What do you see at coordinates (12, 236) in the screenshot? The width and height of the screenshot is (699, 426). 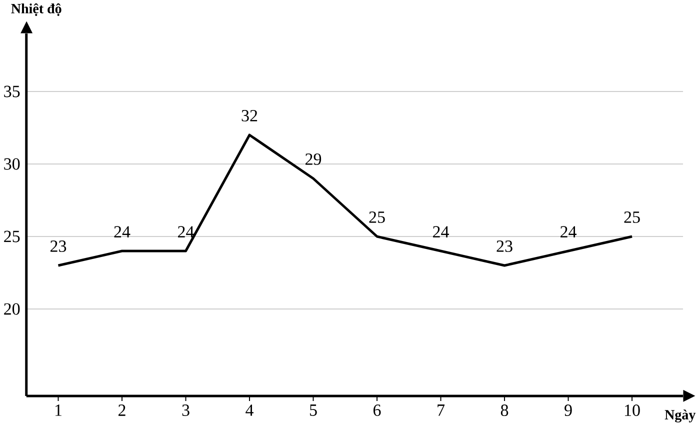 I see `y-tick-label: 25` at bounding box center [12, 236].